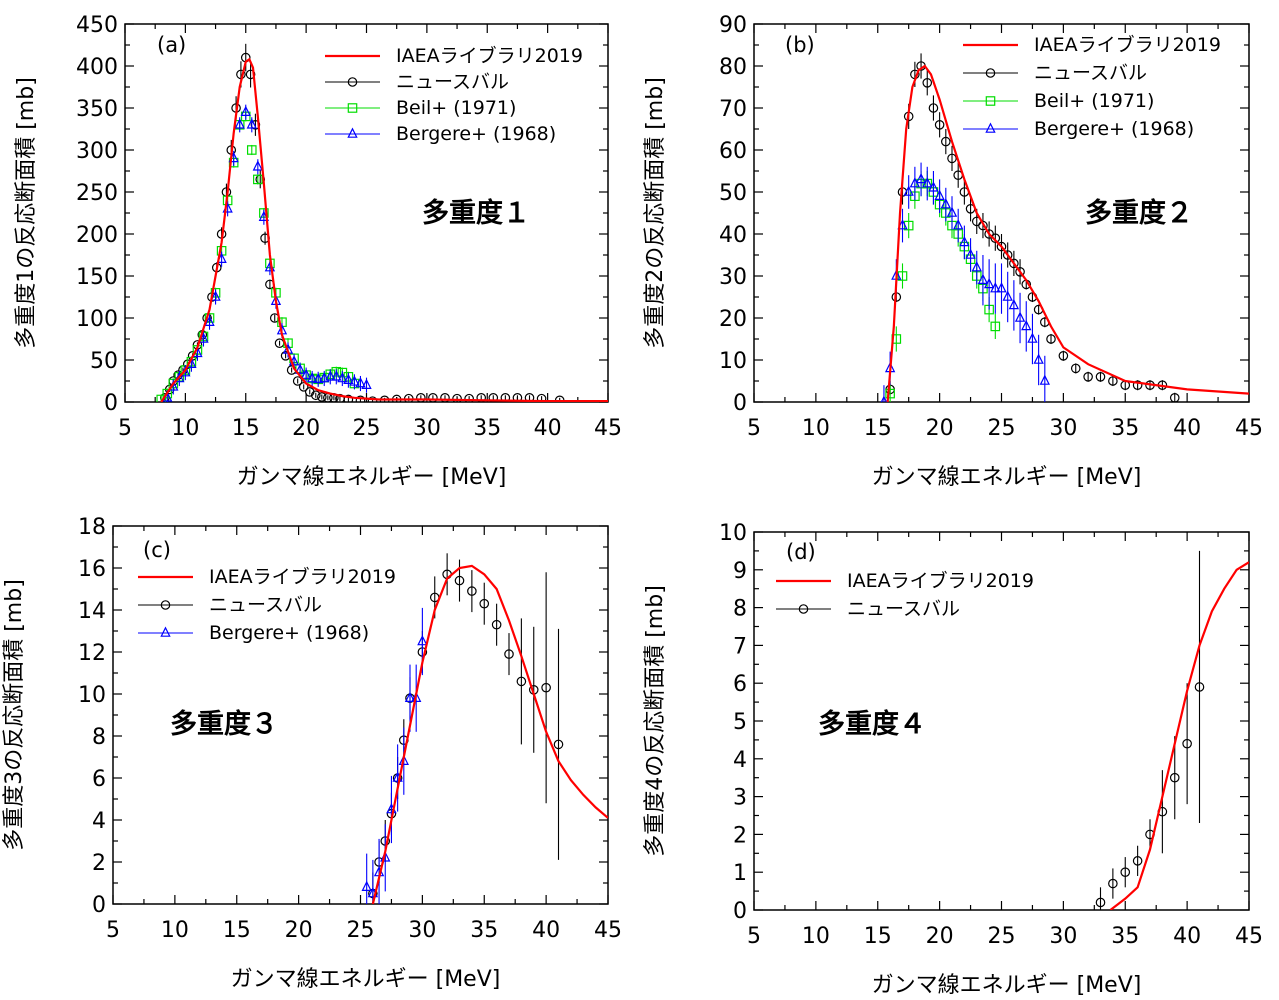 Image resolution: width=1279 pixels, height=1000 pixels. What do you see at coordinates (733, 235) in the screenshot?
I see `y-tick-label: 40` at bounding box center [733, 235].